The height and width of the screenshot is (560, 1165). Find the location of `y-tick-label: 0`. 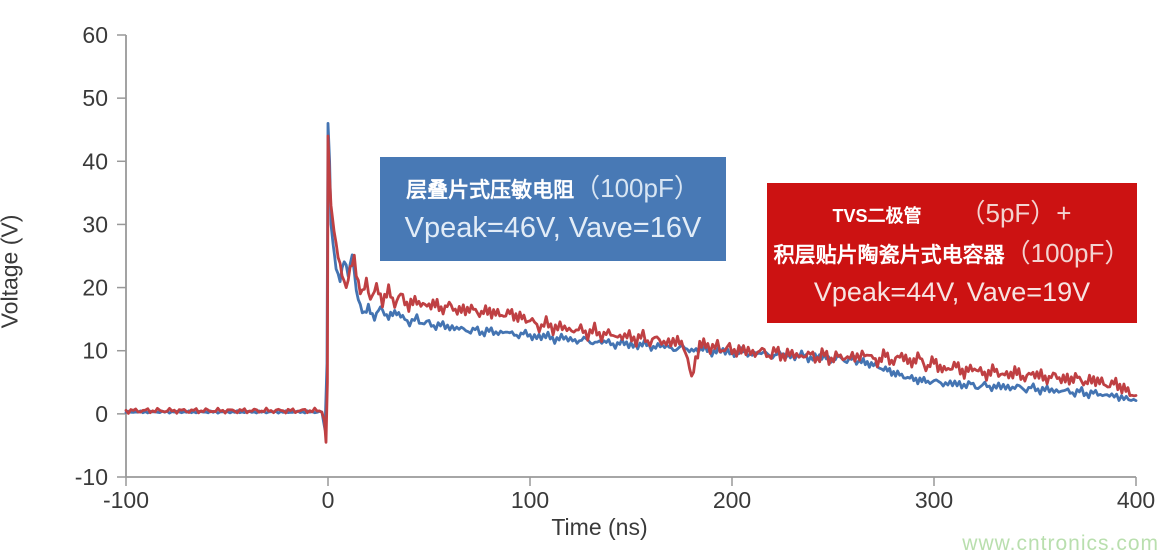

y-tick-label: 0 is located at coordinates (101, 414).